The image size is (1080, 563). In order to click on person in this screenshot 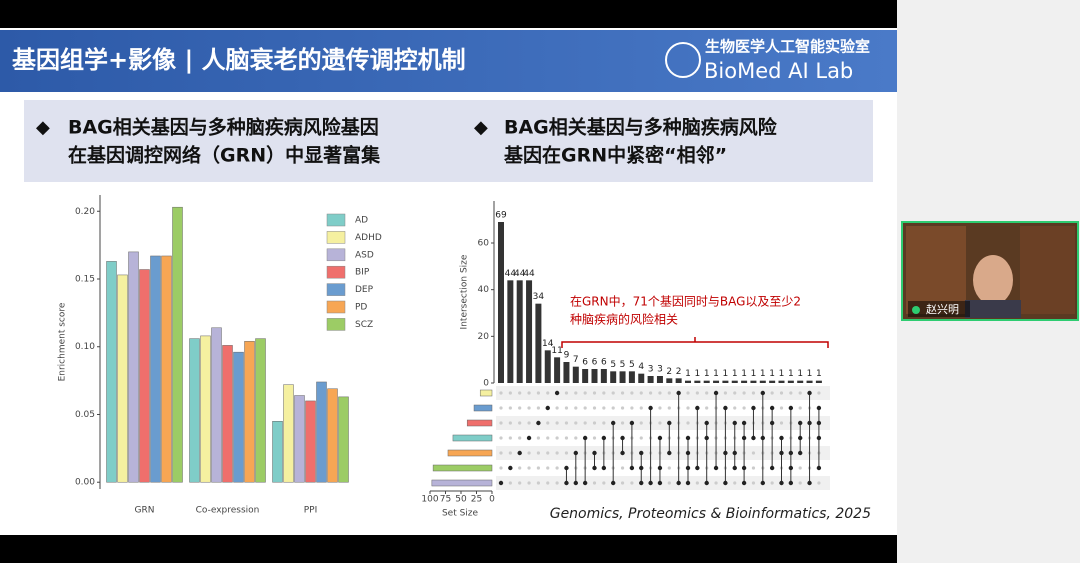, I will do `click(993, 280)`.